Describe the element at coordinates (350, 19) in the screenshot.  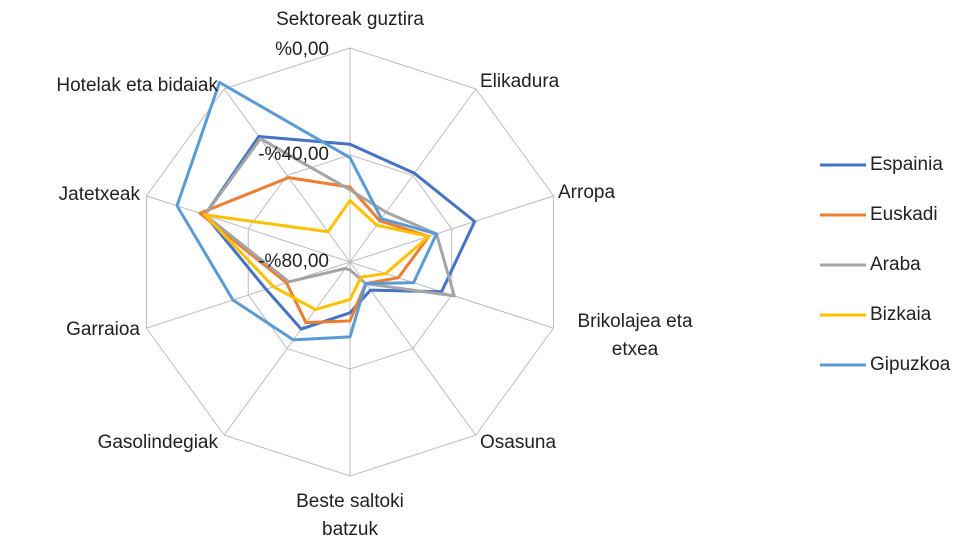
I see `category-label: Sektoreak guztira` at that location.